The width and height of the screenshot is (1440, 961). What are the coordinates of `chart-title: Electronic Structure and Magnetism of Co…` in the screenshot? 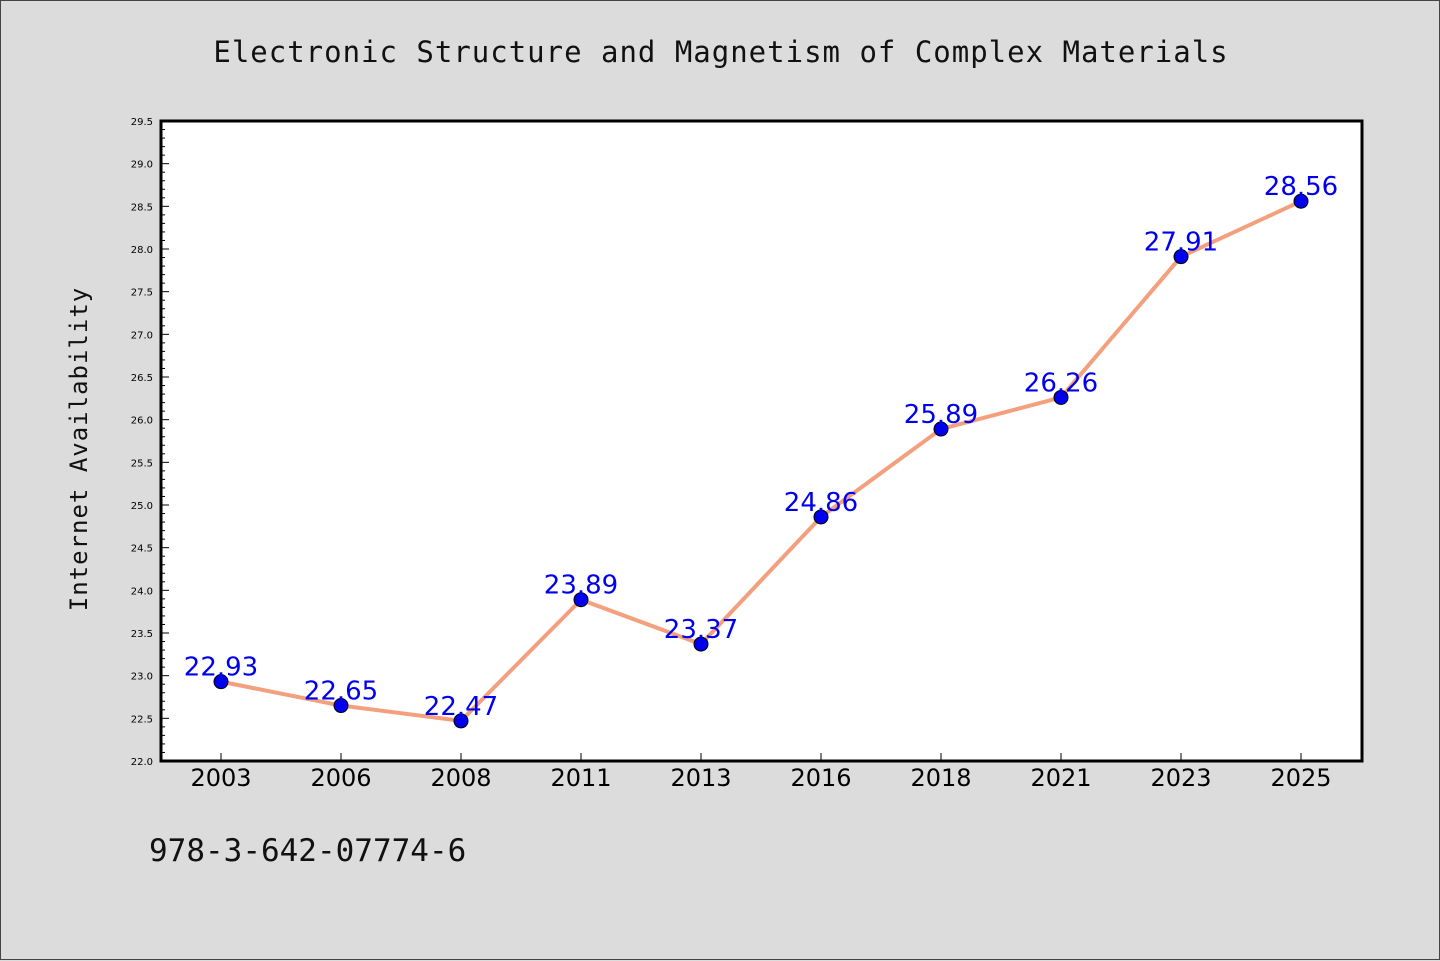 It's located at (721, 52).